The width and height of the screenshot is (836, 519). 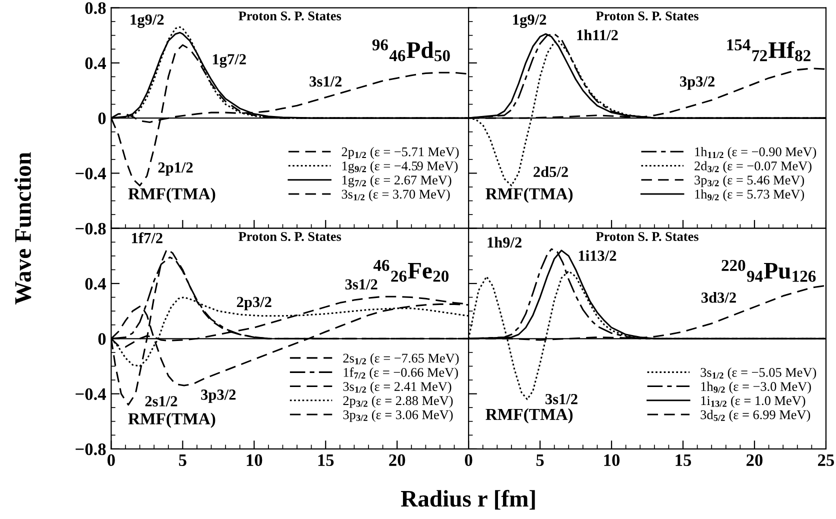 What do you see at coordinates (753, 402) in the screenshot?
I see `legend-label: 1i$_{13/2}$ (ε = 1.0 MeV)` at bounding box center [753, 402].